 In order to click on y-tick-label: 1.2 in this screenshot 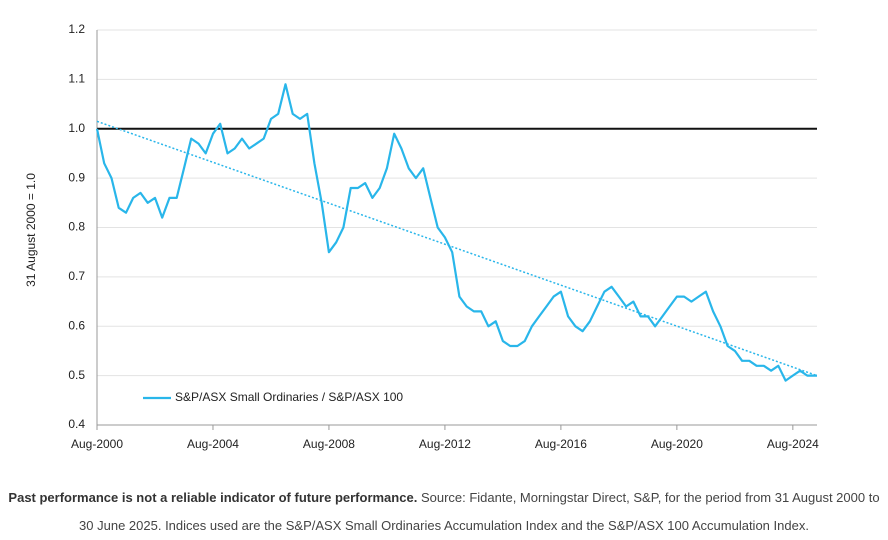, I will do `click(76, 29)`.